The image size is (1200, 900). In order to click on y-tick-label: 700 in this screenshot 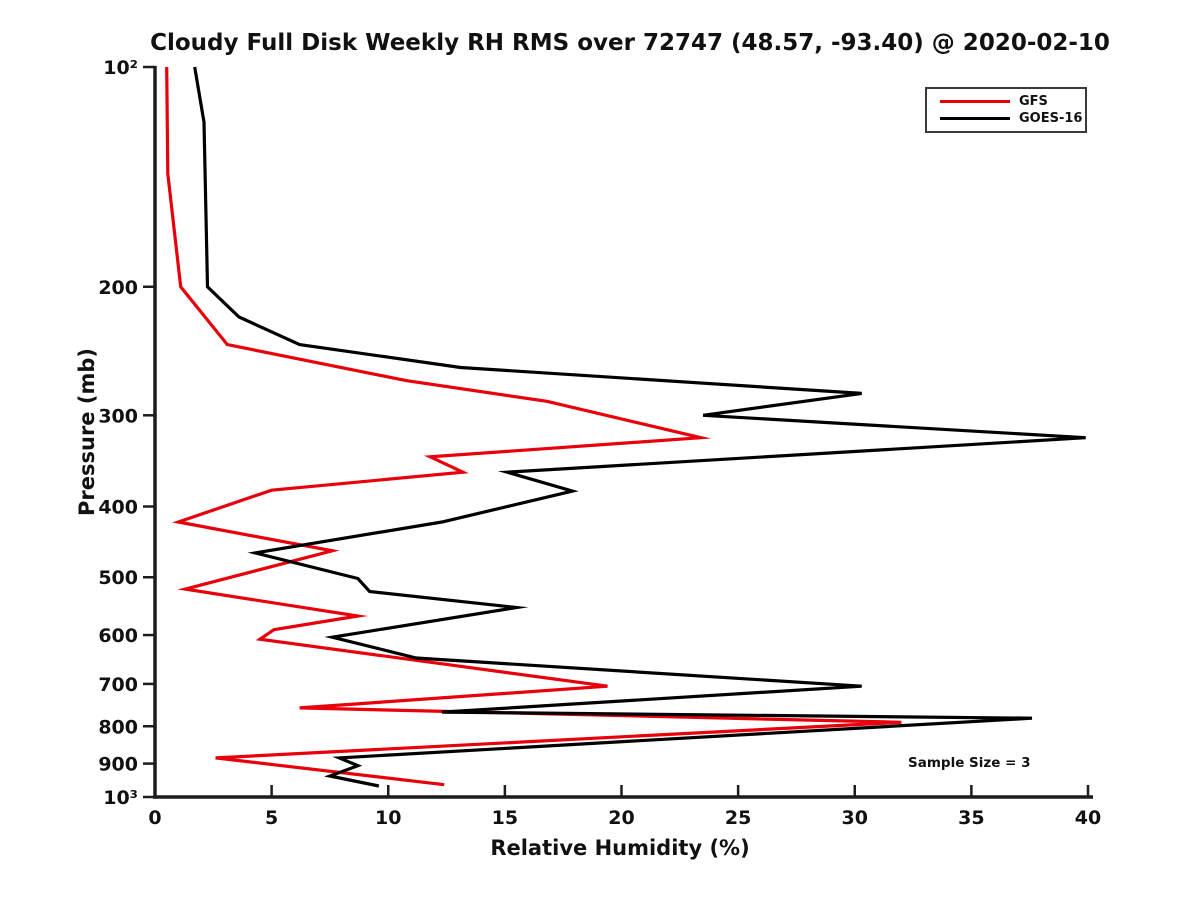, I will do `click(118, 685)`.